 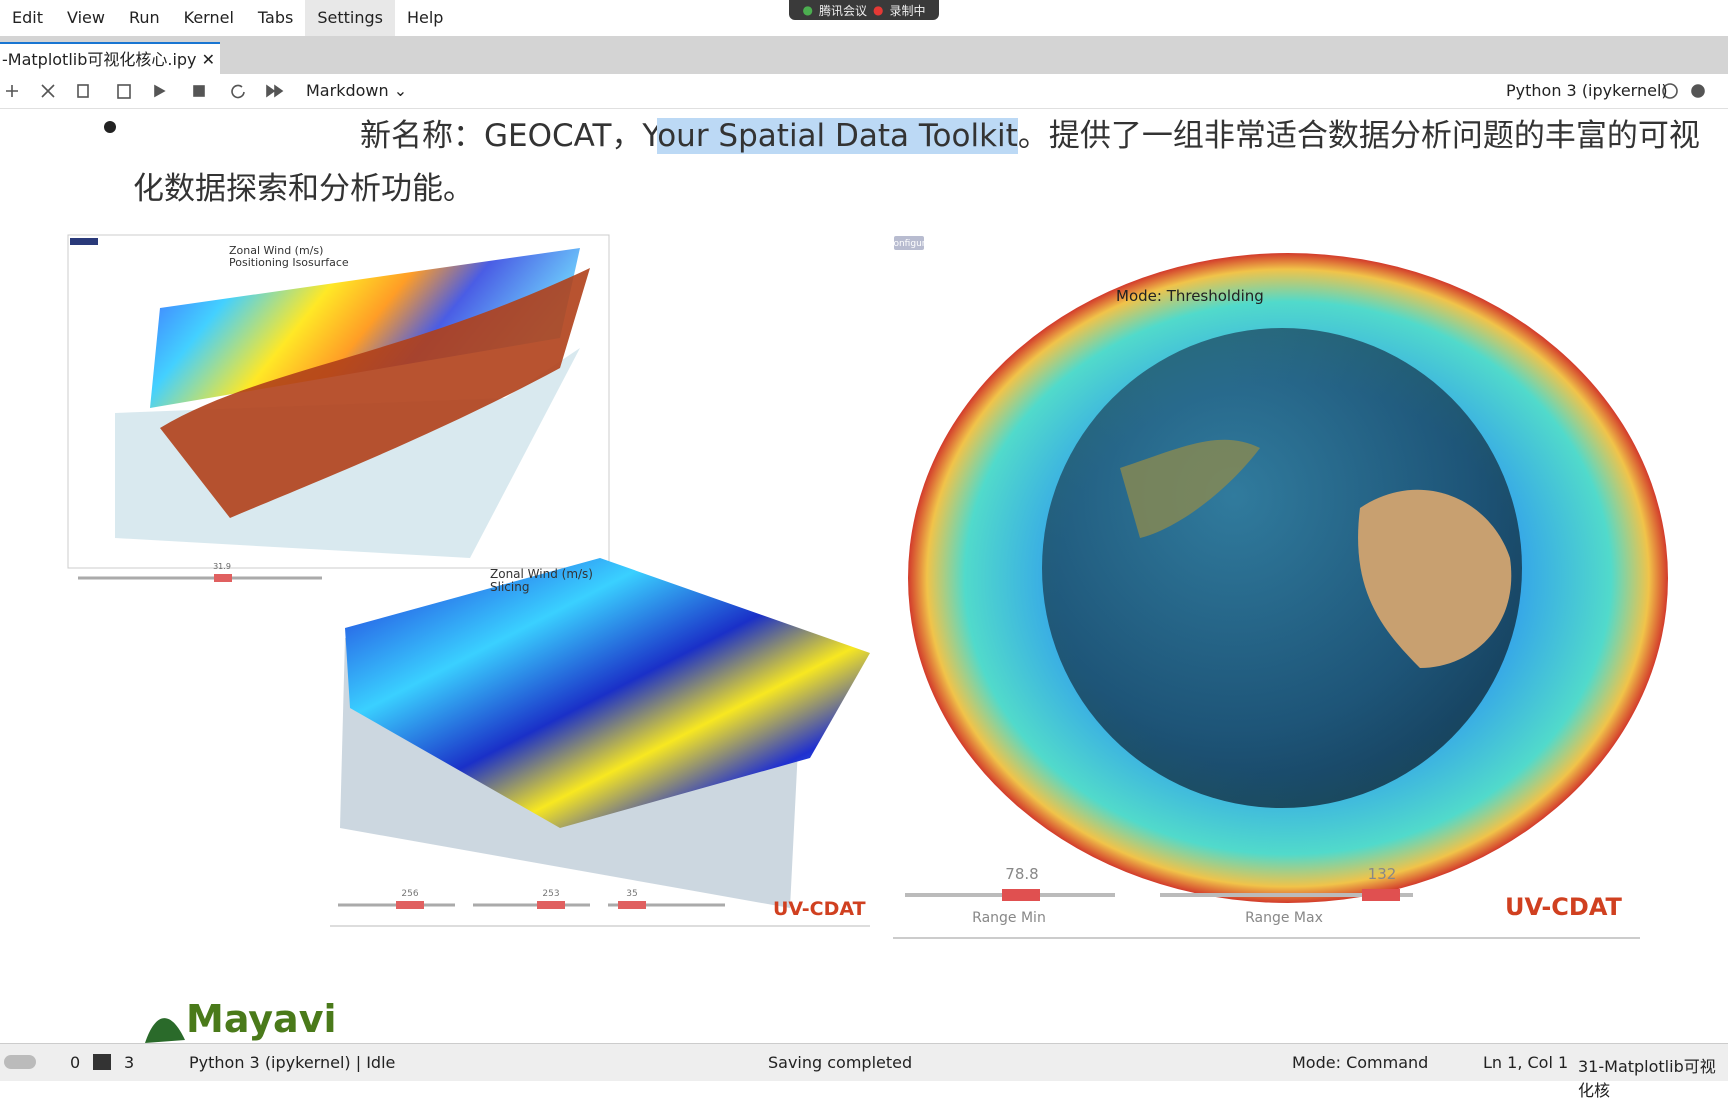 What do you see at coordinates (631, 894) in the screenshot?
I see `slider-value: 35` at bounding box center [631, 894].